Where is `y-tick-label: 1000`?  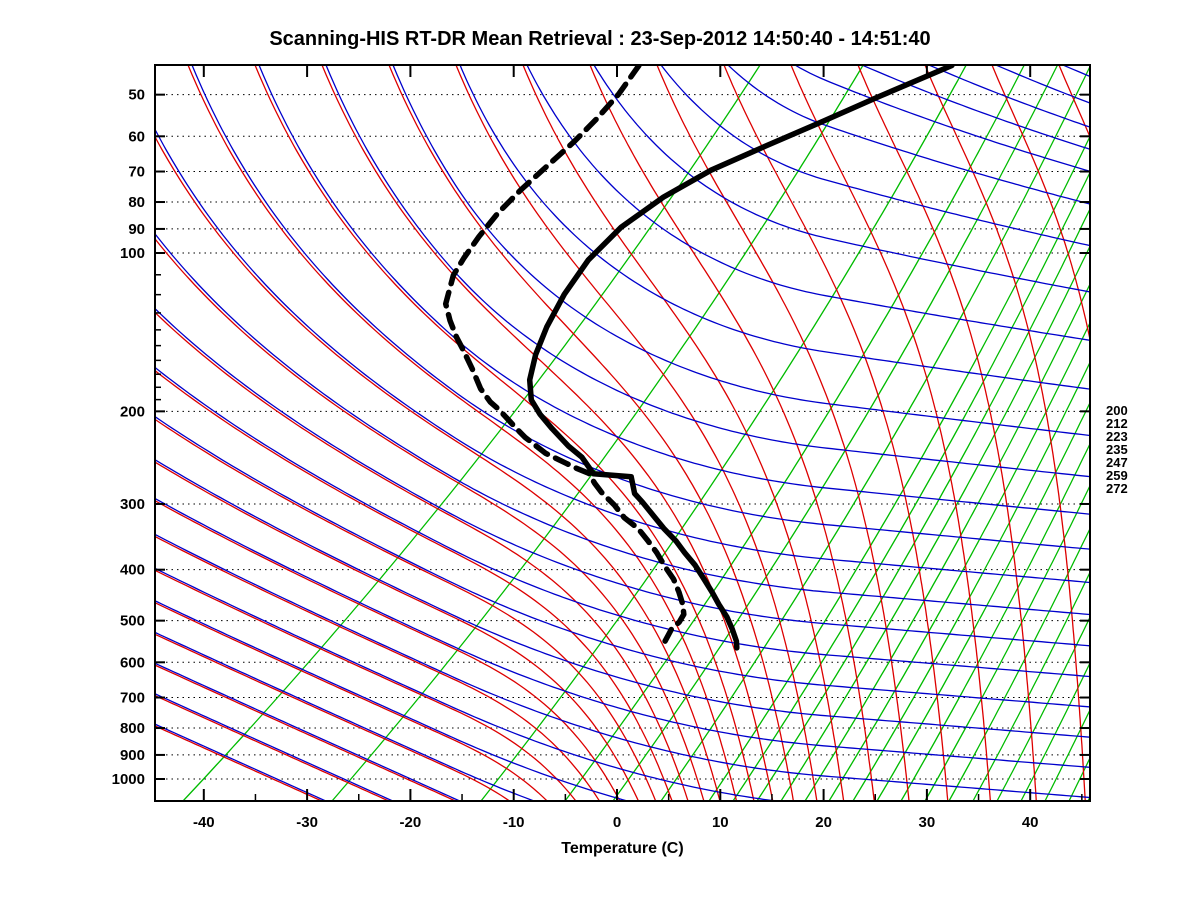
y-tick-label: 1000 is located at coordinates (128, 779).